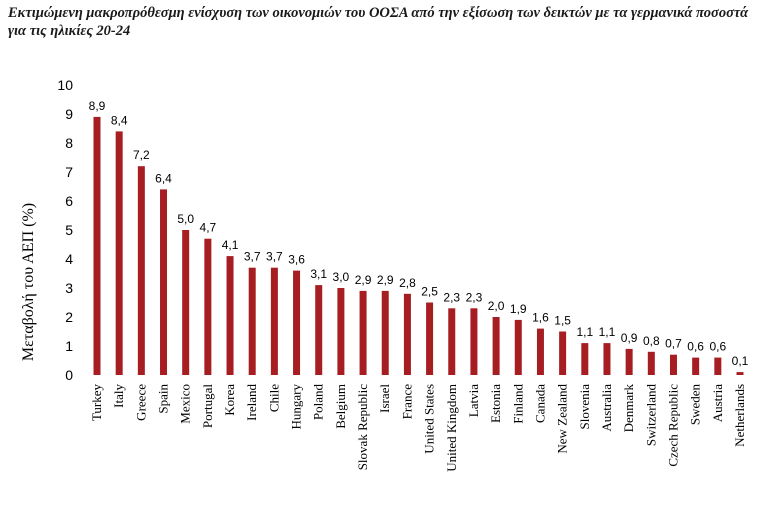 Image resolution: width=762 pixels, height=507 pixels. Describe the element at coordinates (341, 277) in the screenshot. I see `data-label: 3,0` at that location.